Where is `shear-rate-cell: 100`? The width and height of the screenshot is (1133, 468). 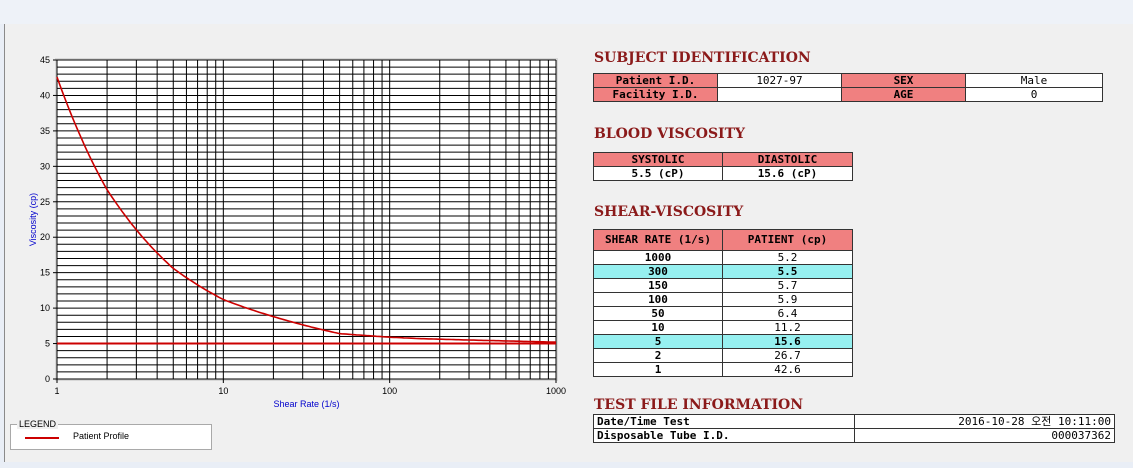 shear-rate-cell: 100 is located at coordinates (658, 299).